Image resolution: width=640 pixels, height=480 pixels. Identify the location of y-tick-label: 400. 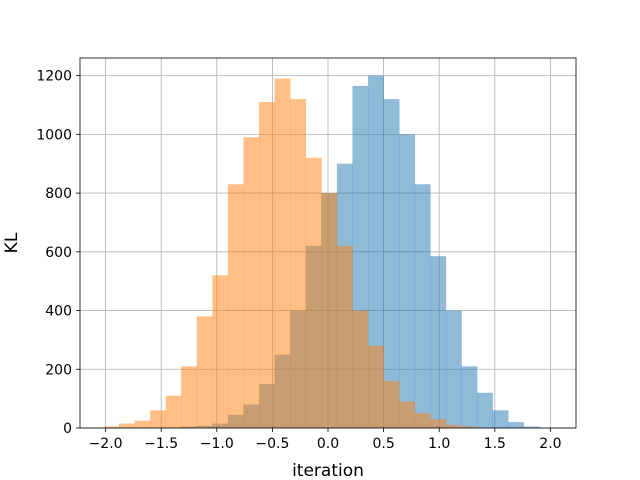
(58, 312).